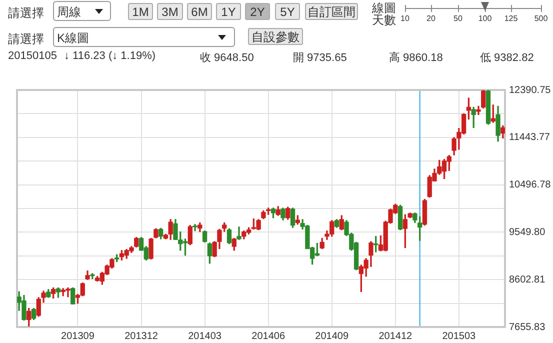 Image resolution: width=553 pixels, height=343 pixels. I want to click on text: 高 9860.18, so click(416, 57).